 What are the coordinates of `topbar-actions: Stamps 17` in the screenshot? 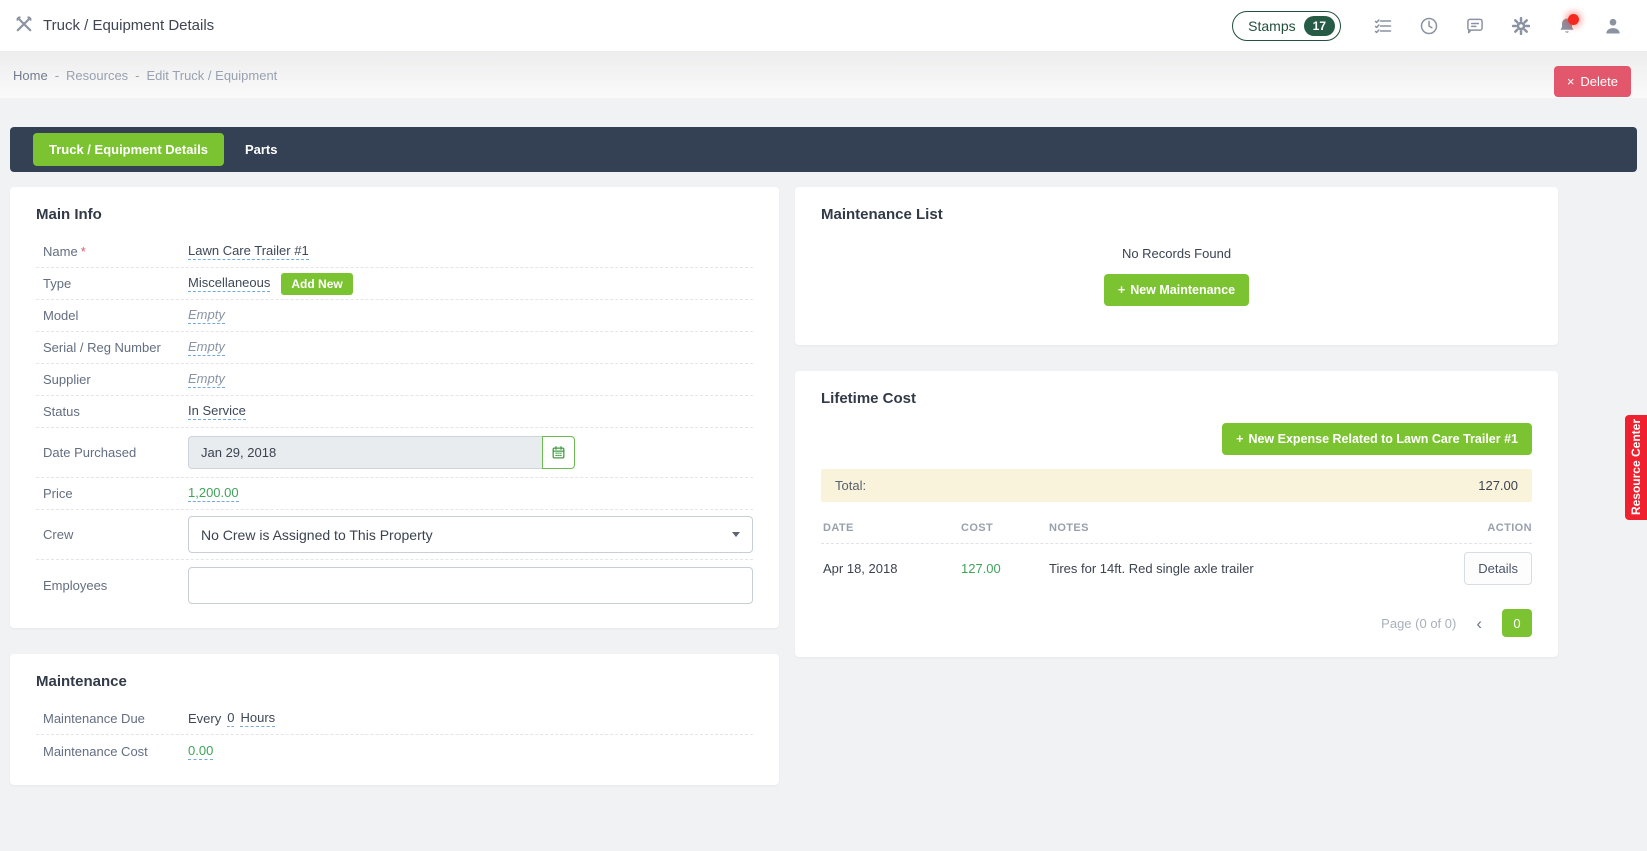 It's located at (1431, 26).